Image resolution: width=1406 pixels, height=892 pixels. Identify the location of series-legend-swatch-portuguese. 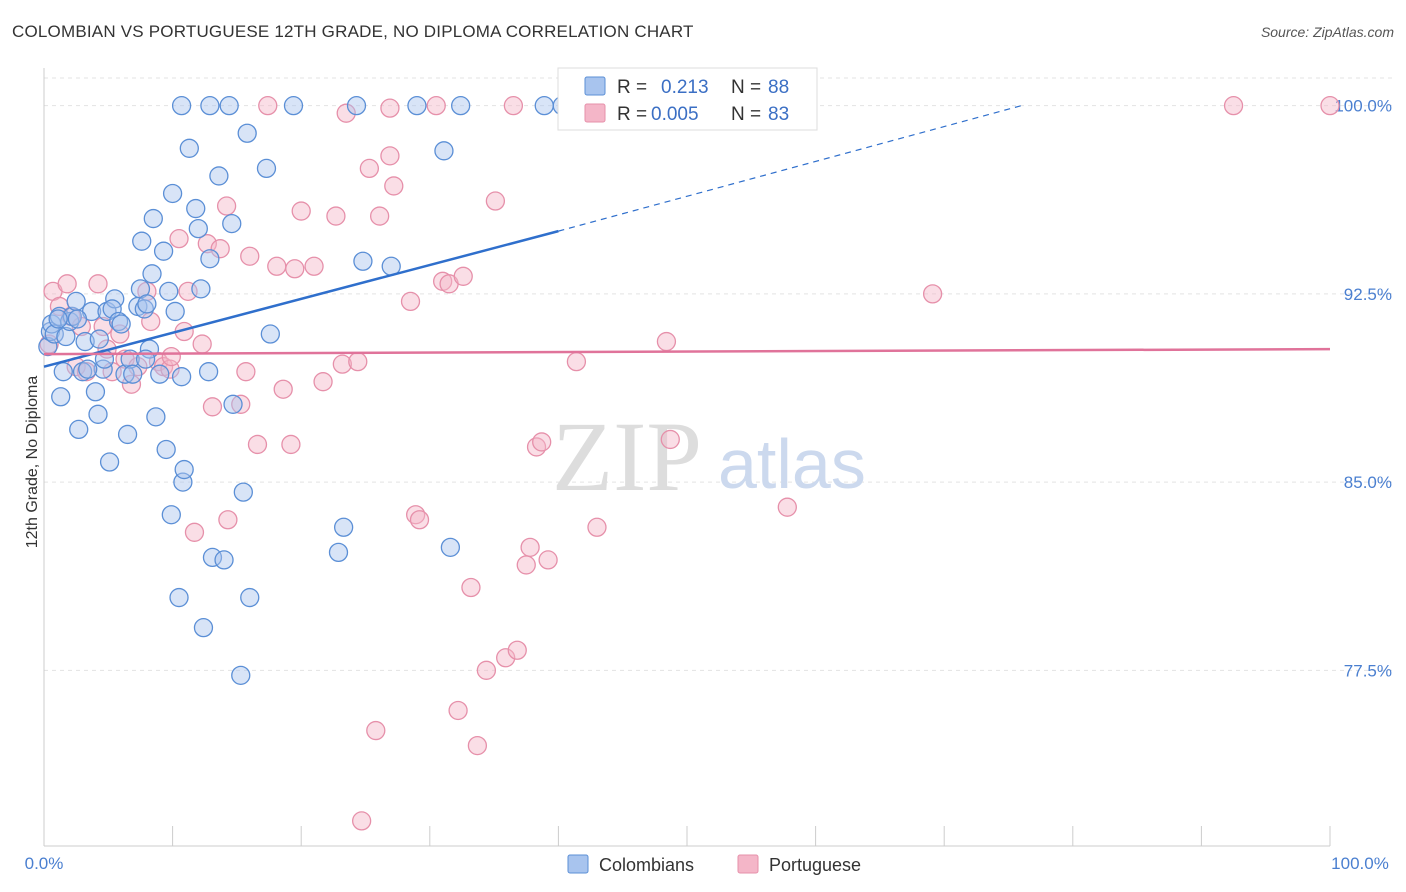
(748, 864).